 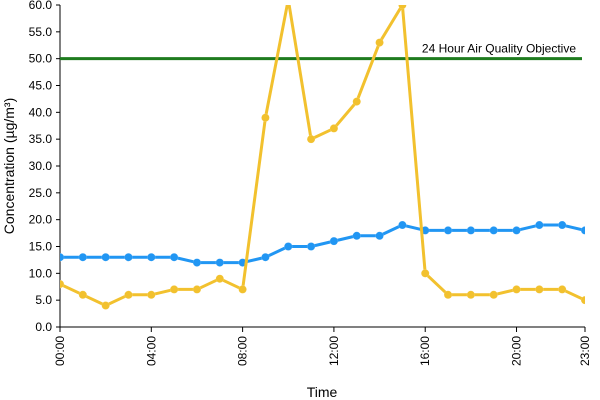 I want to click on y-tick-label: 30.0, so click(x=41, y=166).